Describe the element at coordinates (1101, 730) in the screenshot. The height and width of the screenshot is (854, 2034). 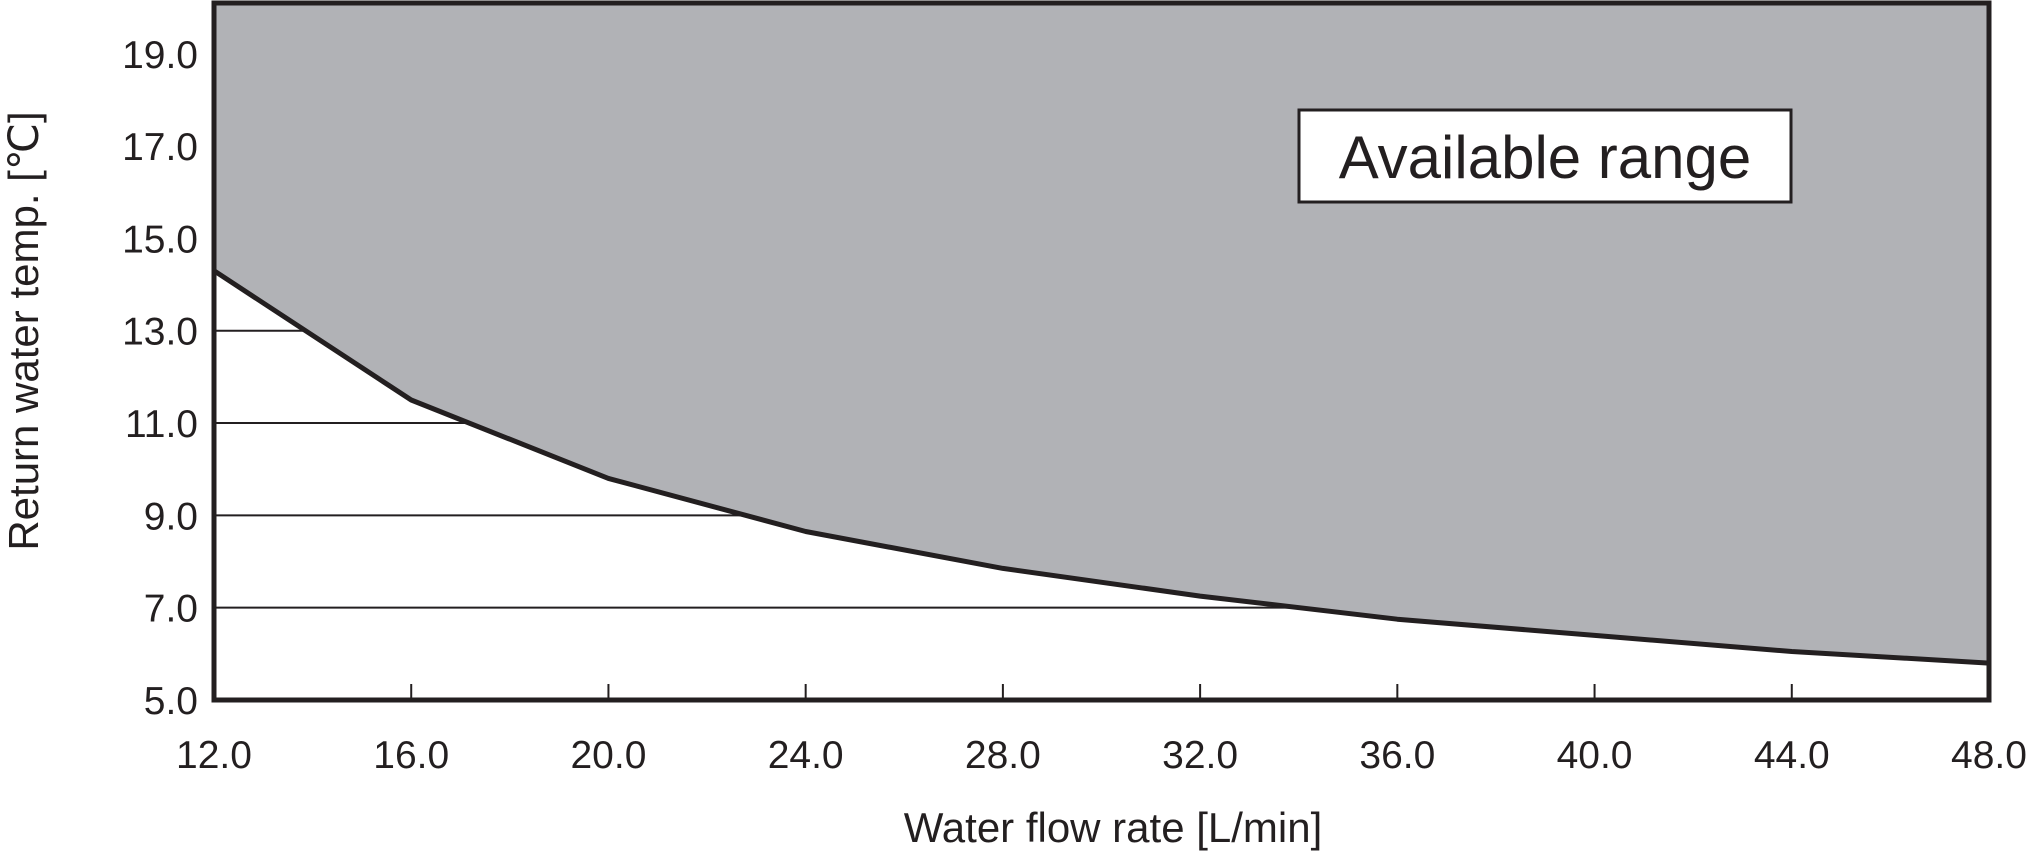
I see `x-ticks: 12.0 16.0 20.0 24.0 28.0 32.0 36.0 40.0 44.0 48.0` at that location.